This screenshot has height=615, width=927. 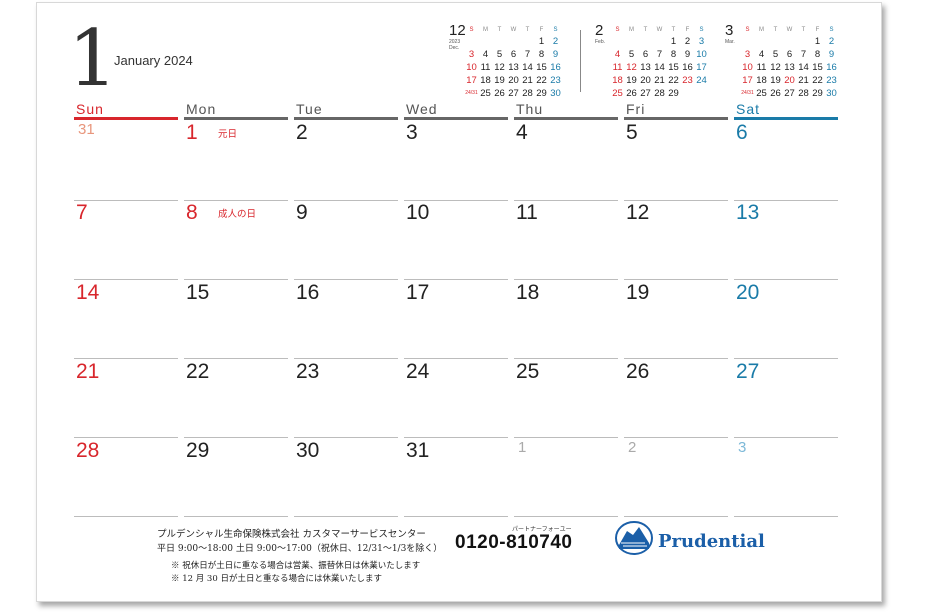 I want to click on mini-month-label: Dec., so click(x=454, y=48).